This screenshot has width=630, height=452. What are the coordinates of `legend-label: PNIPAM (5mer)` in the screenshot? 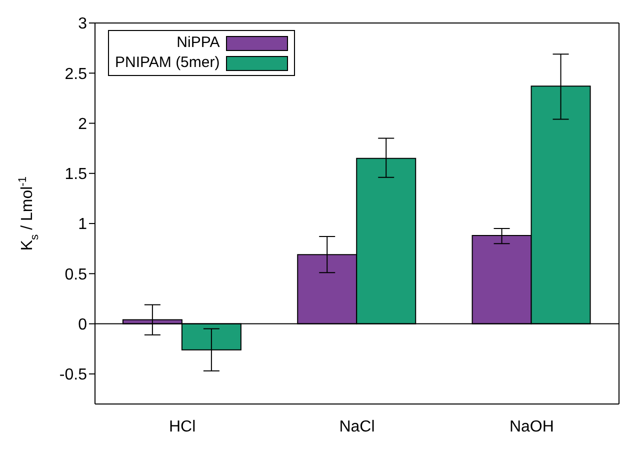 It's located at (167, 63).